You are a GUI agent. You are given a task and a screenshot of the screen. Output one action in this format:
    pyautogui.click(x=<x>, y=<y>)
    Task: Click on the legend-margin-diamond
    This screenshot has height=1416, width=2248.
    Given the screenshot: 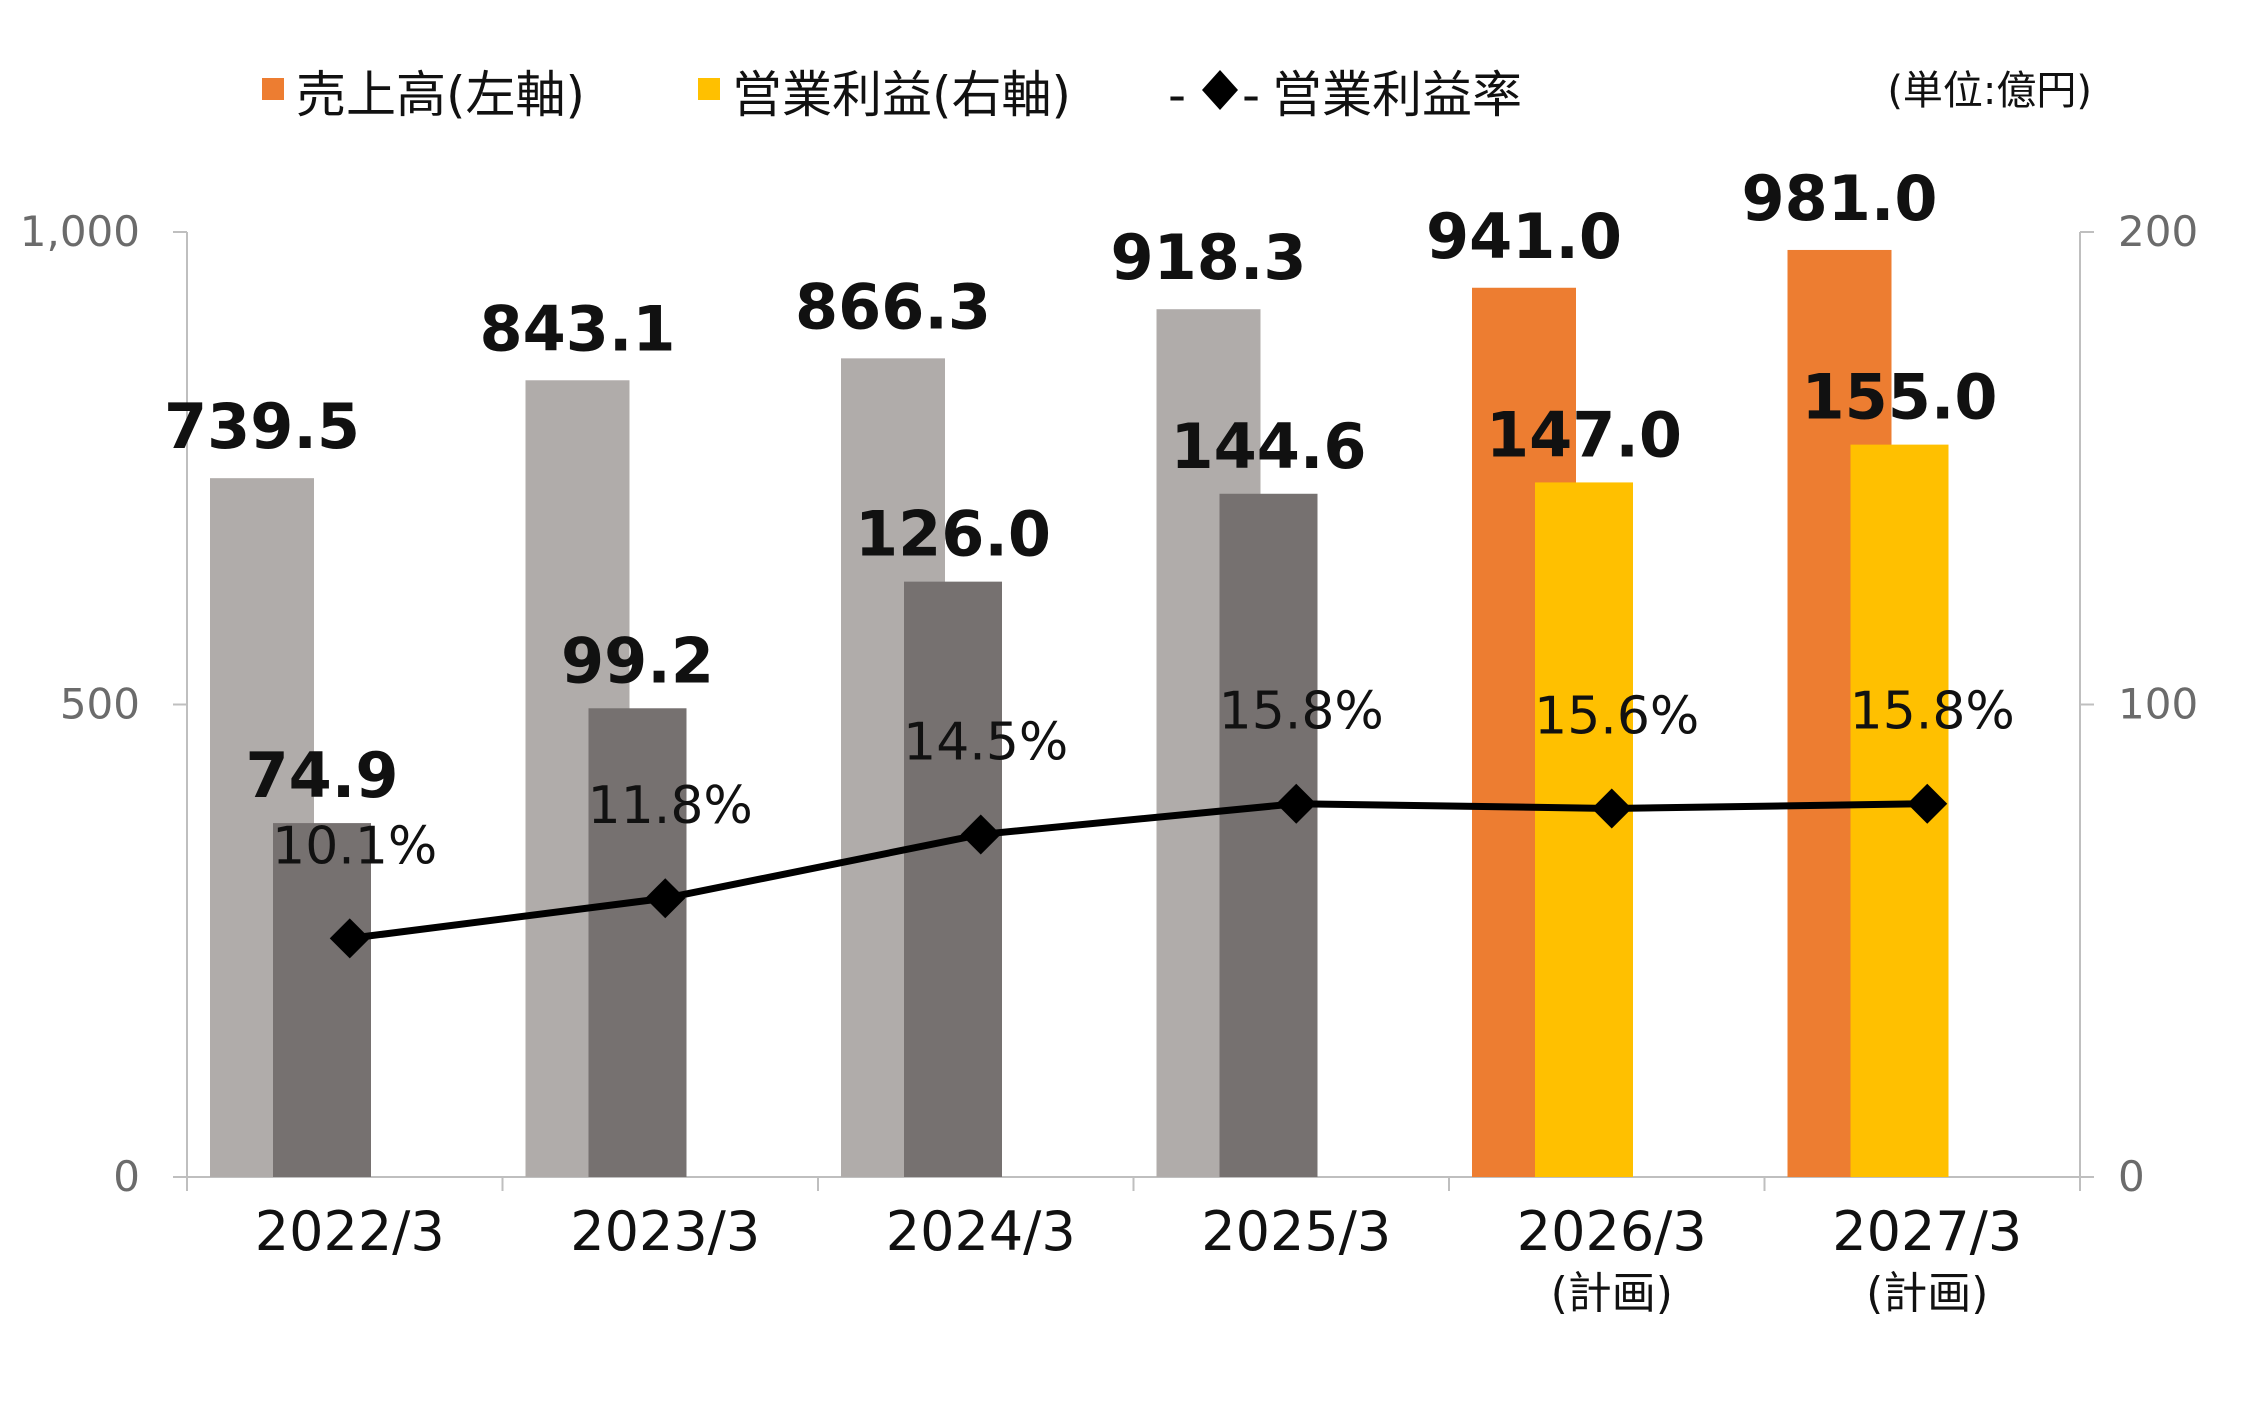 What is the action you would take?
    pyautogui.click(x=1220, y=90)
    